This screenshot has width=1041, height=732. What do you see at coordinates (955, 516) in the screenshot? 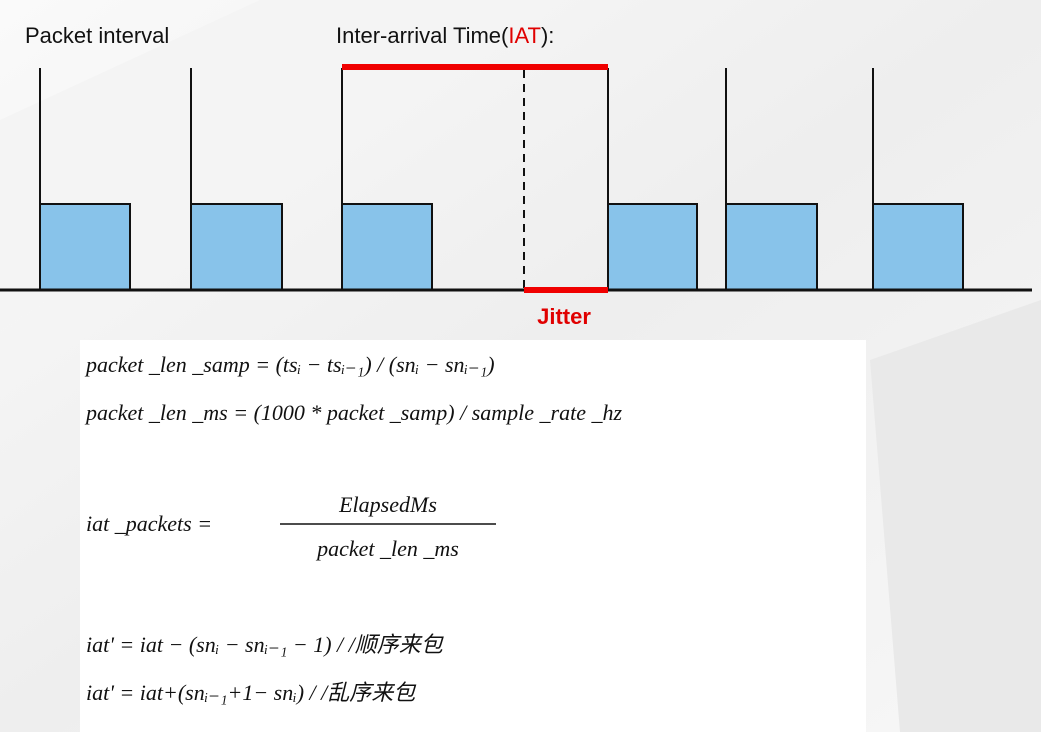
I see `background-shape` at bounding box center [955, 516].